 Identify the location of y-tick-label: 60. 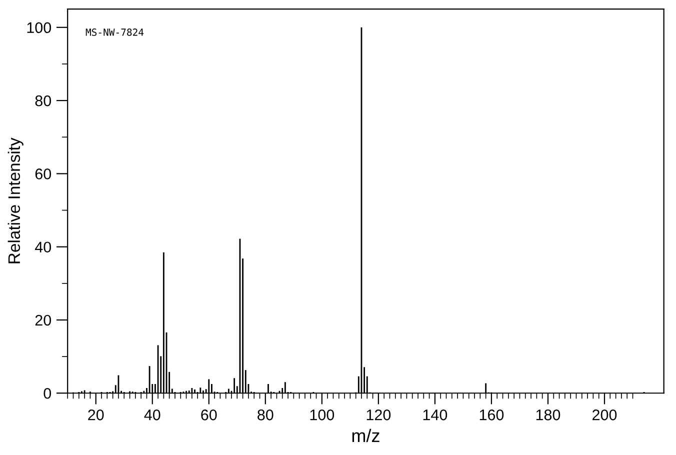
(43, 174).